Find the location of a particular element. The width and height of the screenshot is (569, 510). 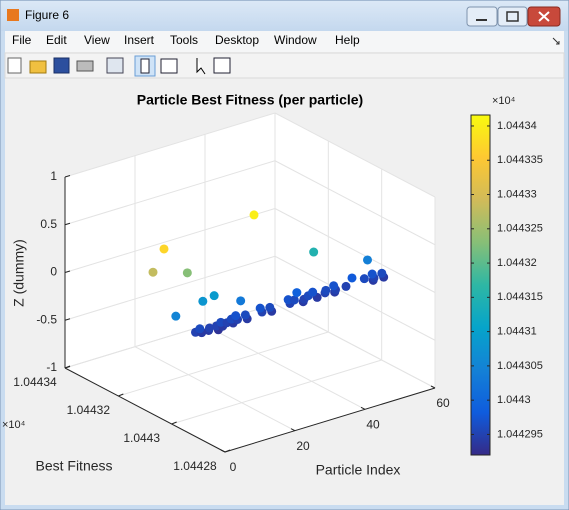

menu-item: Tools is located at coordinates (184, 40).